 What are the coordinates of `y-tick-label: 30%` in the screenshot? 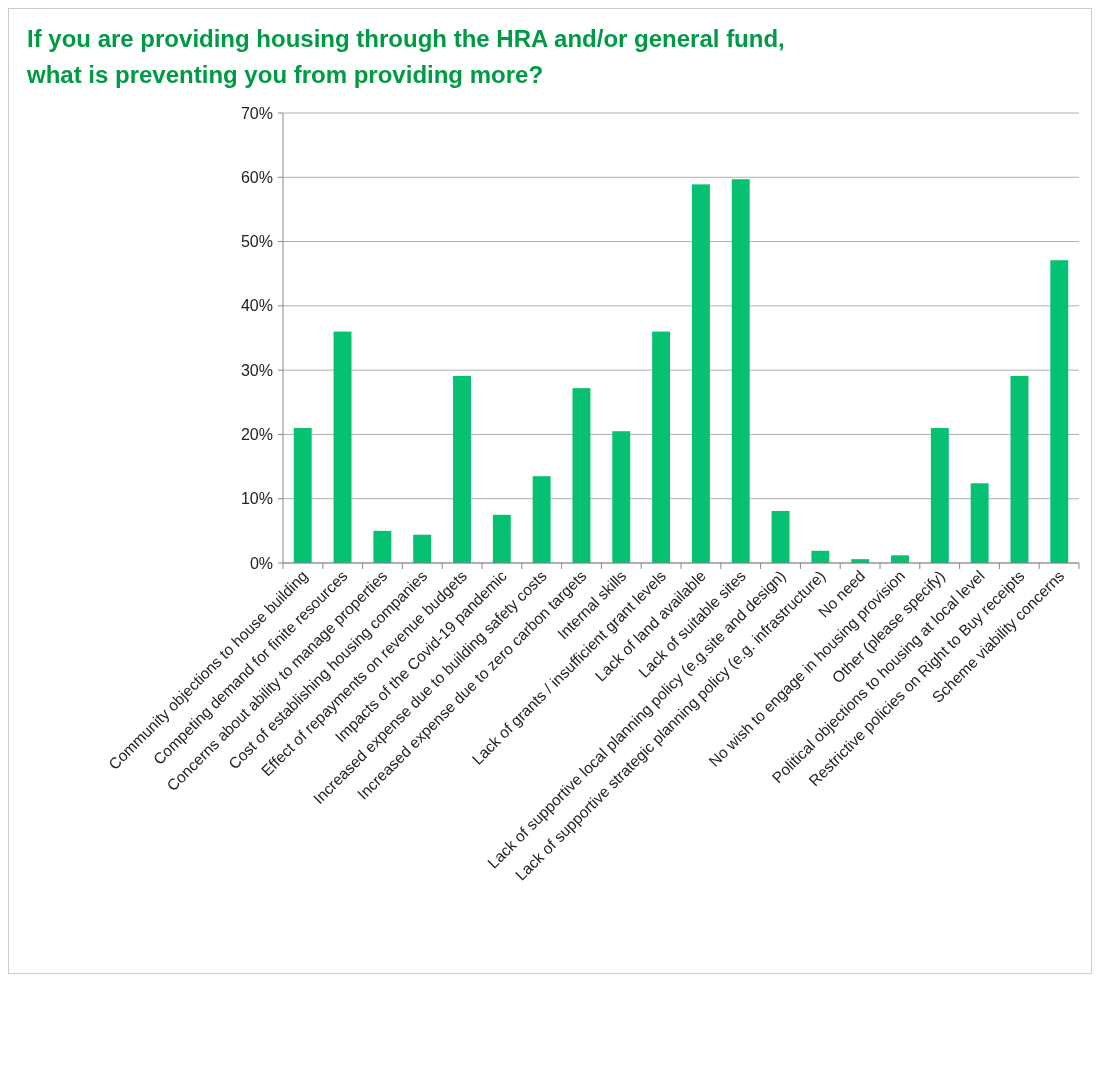 It's located at (256, 370).